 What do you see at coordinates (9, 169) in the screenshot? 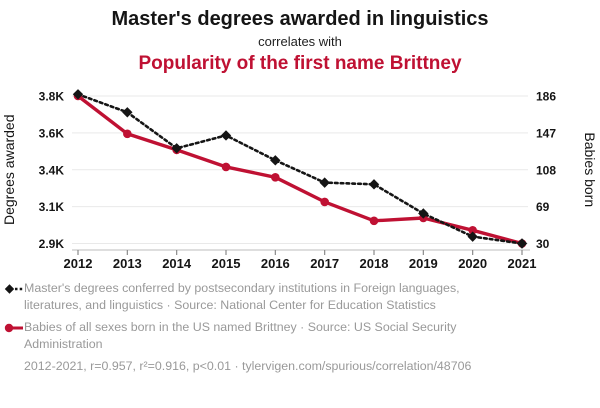
I see `left-axis-title: Degrees awarded` at bounding box center [9, 169].